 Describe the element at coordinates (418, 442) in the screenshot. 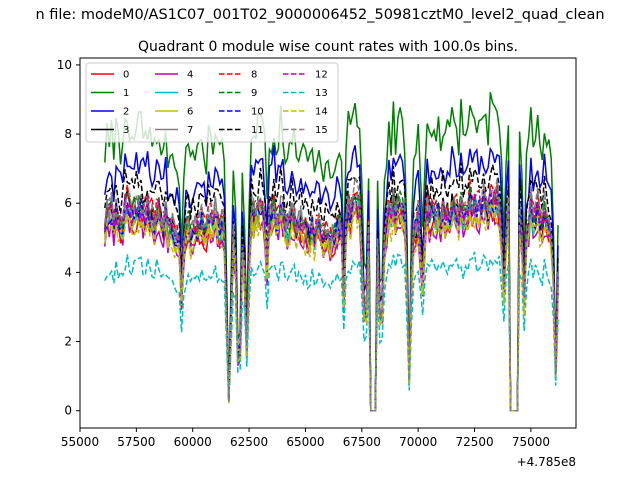

I see `x-tick-label: 70000` at that location.